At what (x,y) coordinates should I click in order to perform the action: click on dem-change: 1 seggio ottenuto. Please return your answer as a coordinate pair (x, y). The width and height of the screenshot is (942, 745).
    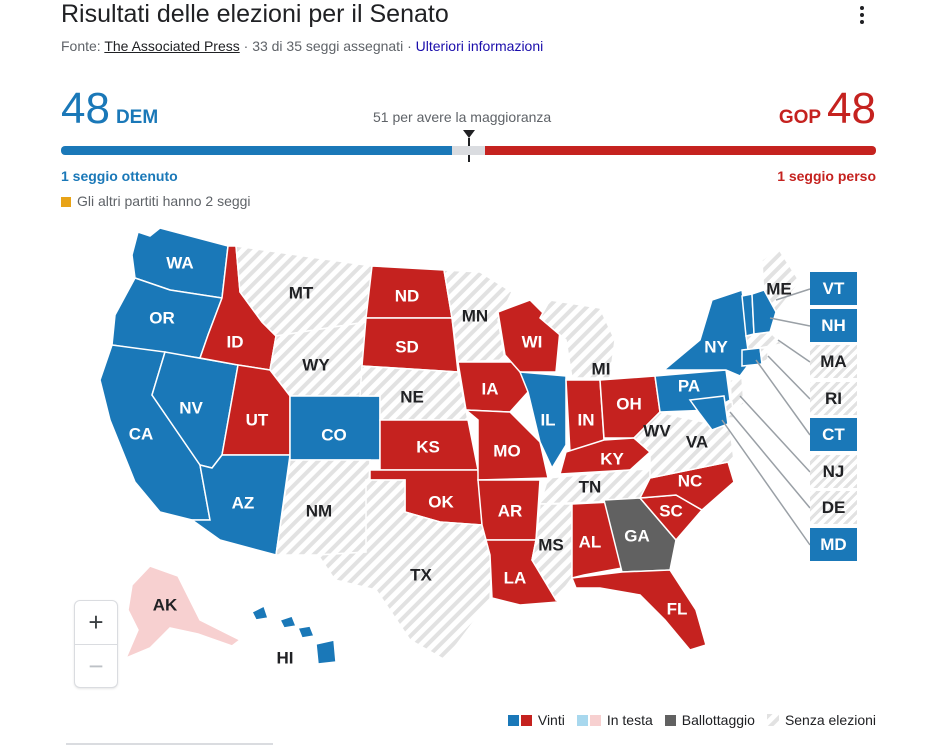
    Looking at the image, I should click on (119, 176).